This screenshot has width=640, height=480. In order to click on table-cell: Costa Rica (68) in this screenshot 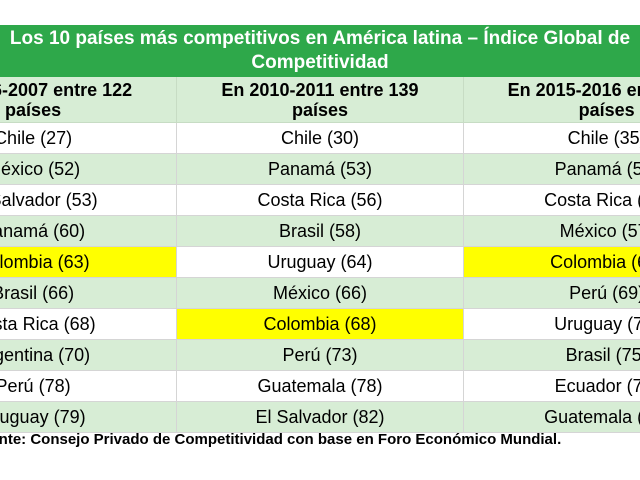, I will do `click(89, 324)`.